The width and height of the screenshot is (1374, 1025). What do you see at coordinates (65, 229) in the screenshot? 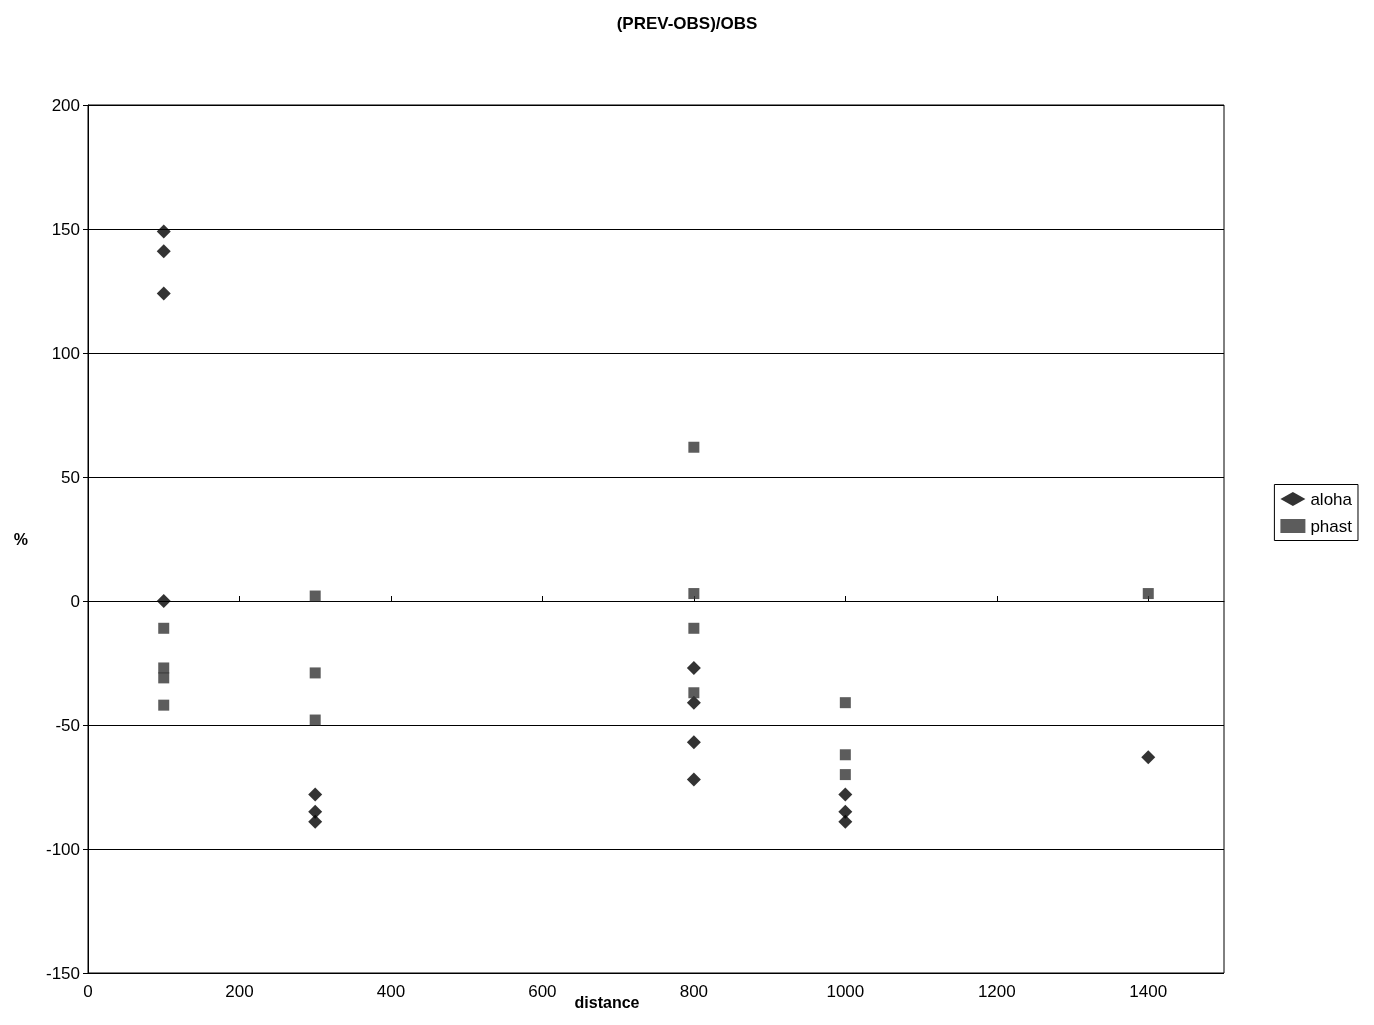
I see `y-tick-label: 150` at bounding box center [65, 229].